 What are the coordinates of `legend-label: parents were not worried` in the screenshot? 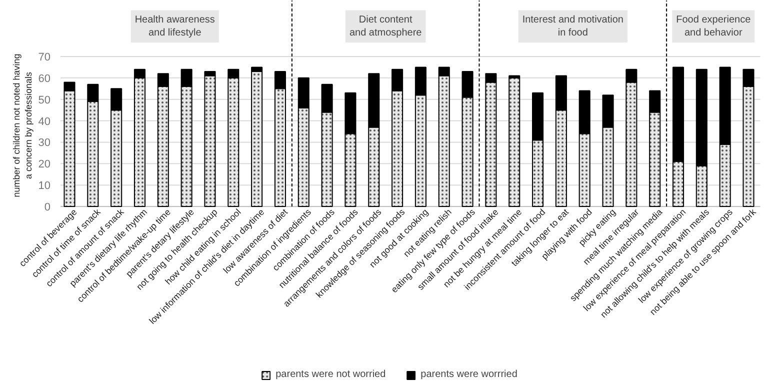 It's located at (331, 374).